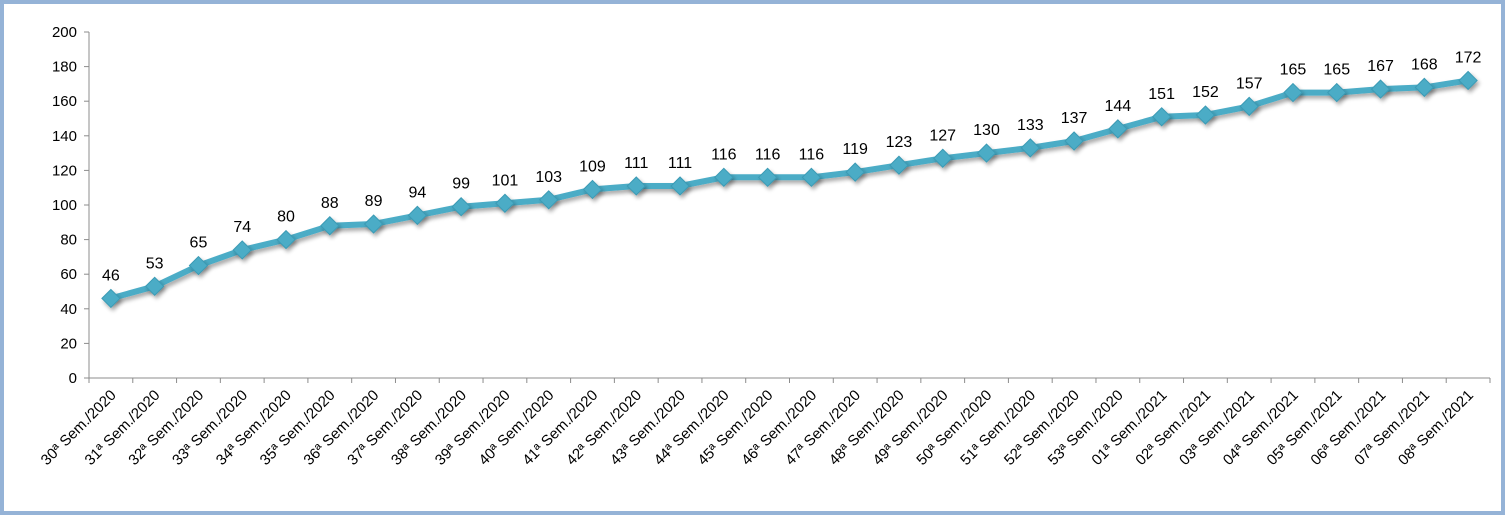  What do you see at coordinates (1305, 428) in the screenshot?
I see `x-tick-label: 05ª Sem./2021` at bounding box center [1305, 428].